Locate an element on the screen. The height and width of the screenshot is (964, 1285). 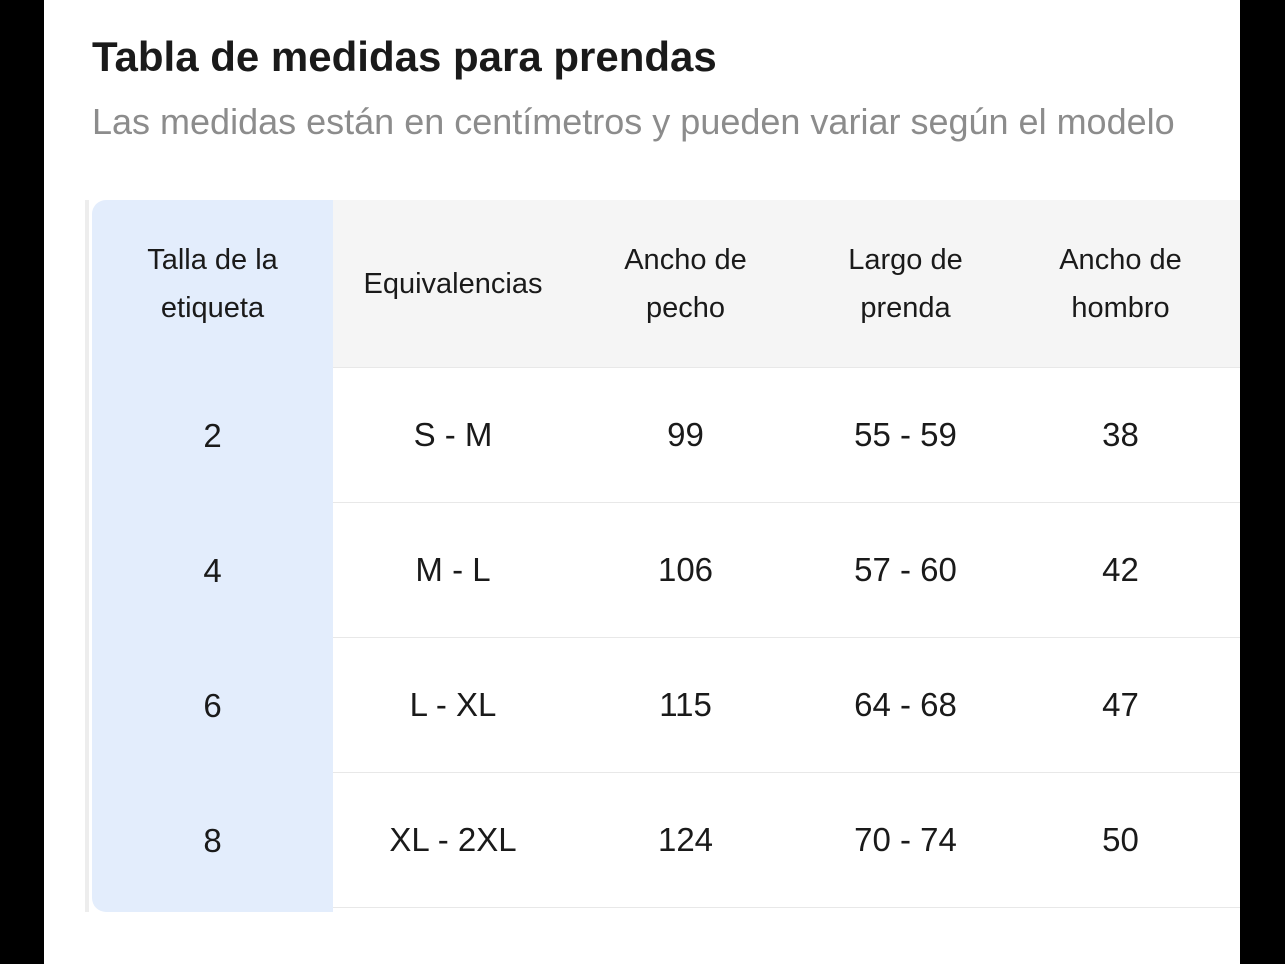
column-header-text: Largo de prenda is located at coordinates (905, 283).